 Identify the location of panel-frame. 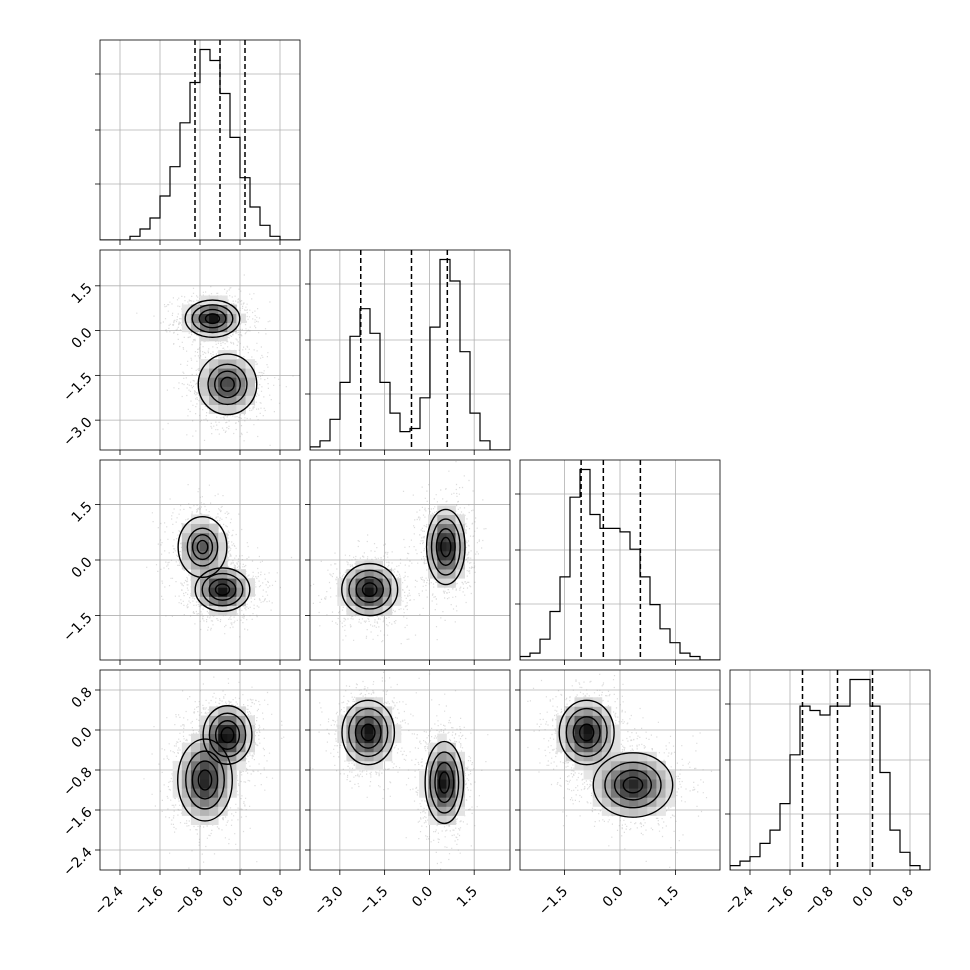
(410, 350).